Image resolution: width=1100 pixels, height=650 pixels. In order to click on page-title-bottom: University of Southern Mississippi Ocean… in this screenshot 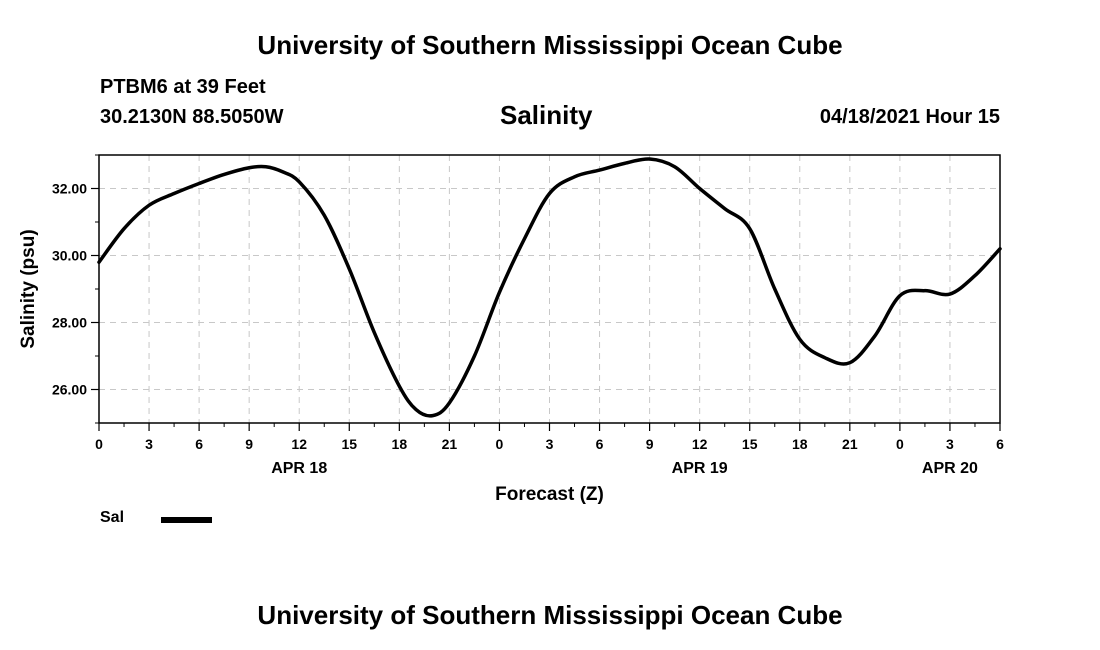, I will do `click(550, 615)`.